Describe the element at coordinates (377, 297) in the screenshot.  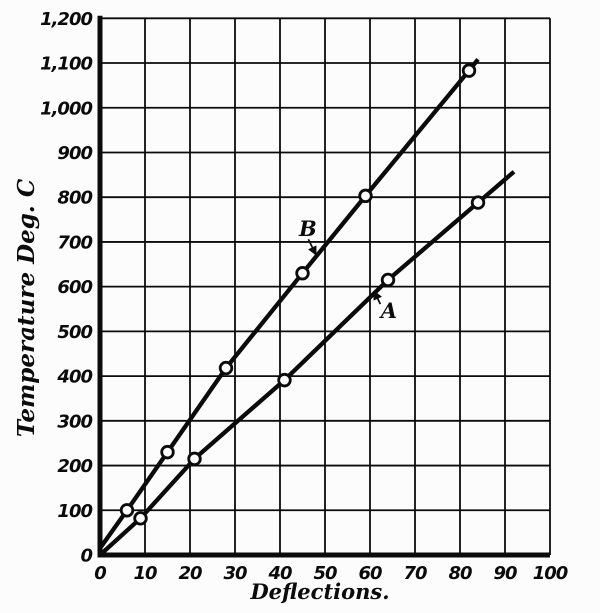
I see `annotation-arrow-A` at that location.